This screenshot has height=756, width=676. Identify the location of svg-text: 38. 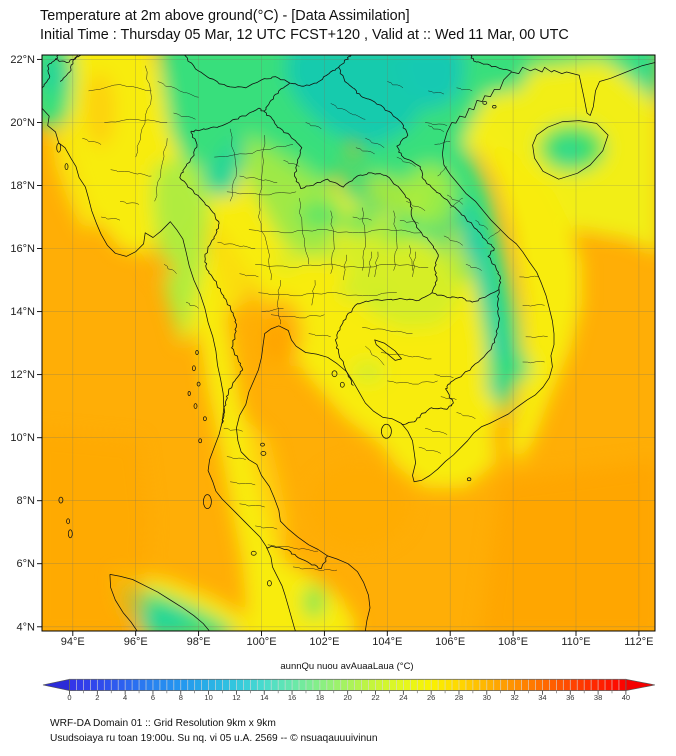
(598, 697).